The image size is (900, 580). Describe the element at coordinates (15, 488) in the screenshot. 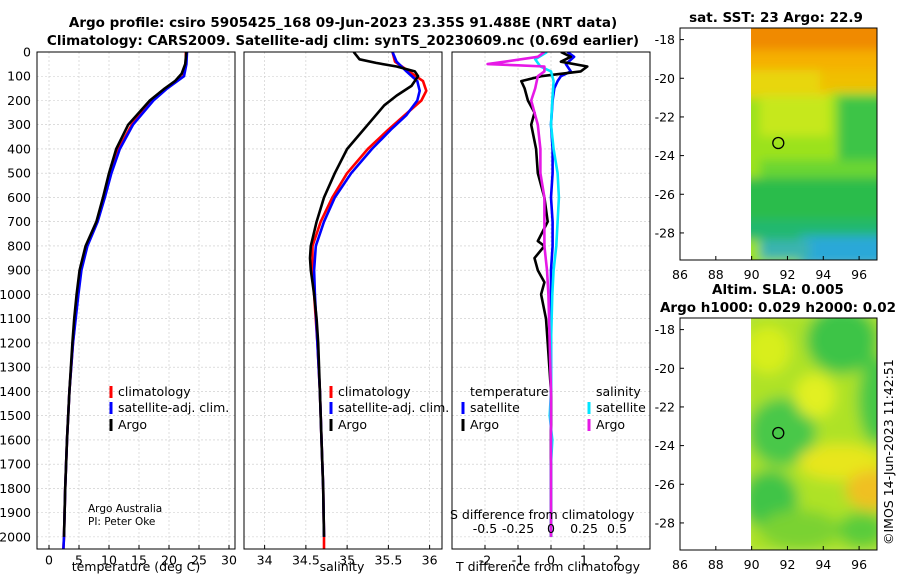

I see `depth-tick-label: 1800` at that location.